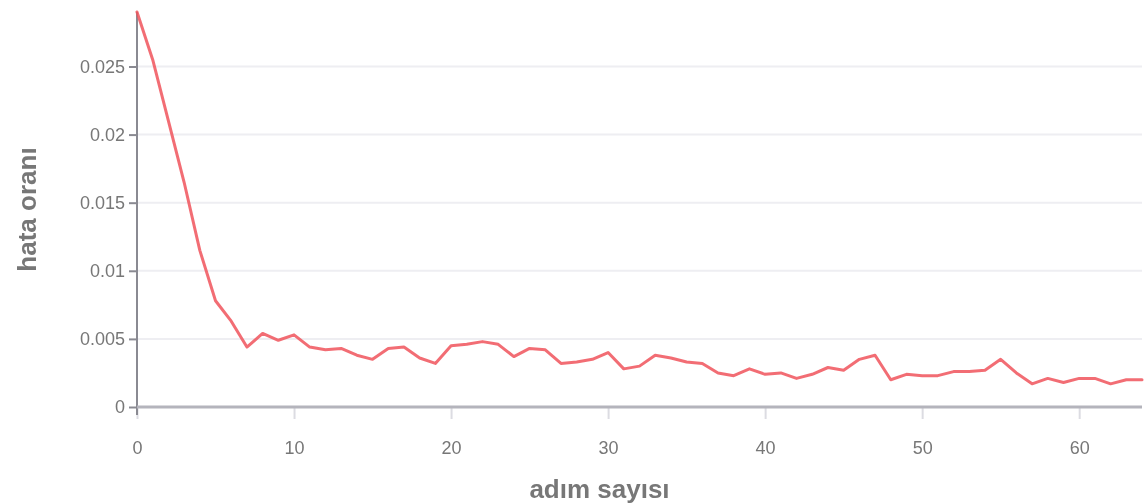  What do you see at coordinates (765, 447) in the screenshot?
I see `x-tick-label: 40` at bounding box center [765, 447].